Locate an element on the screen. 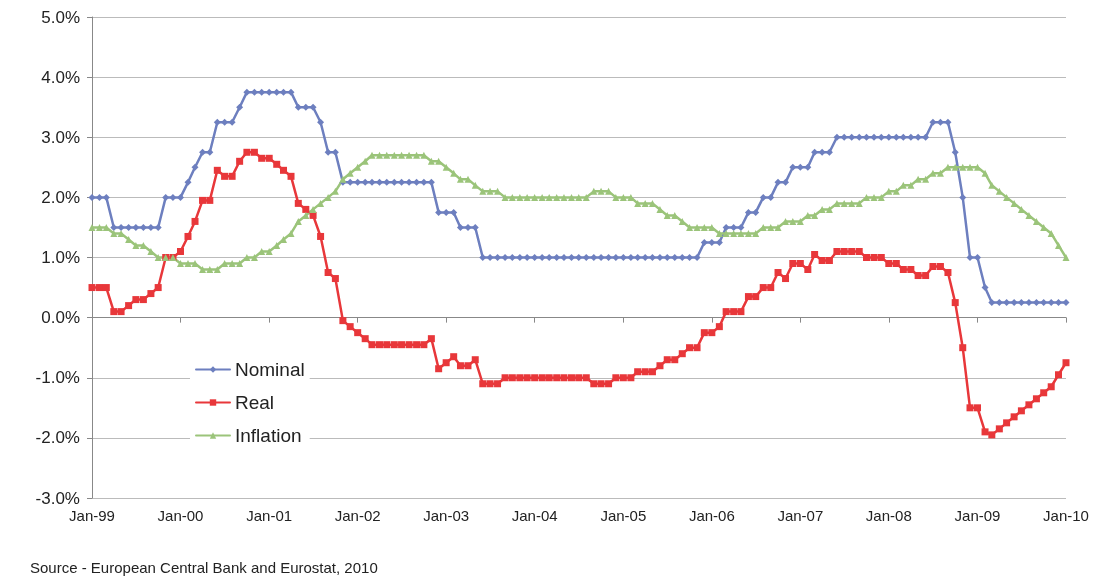  x-tick-label: Jan-04 is located at coordinates (534, 515).